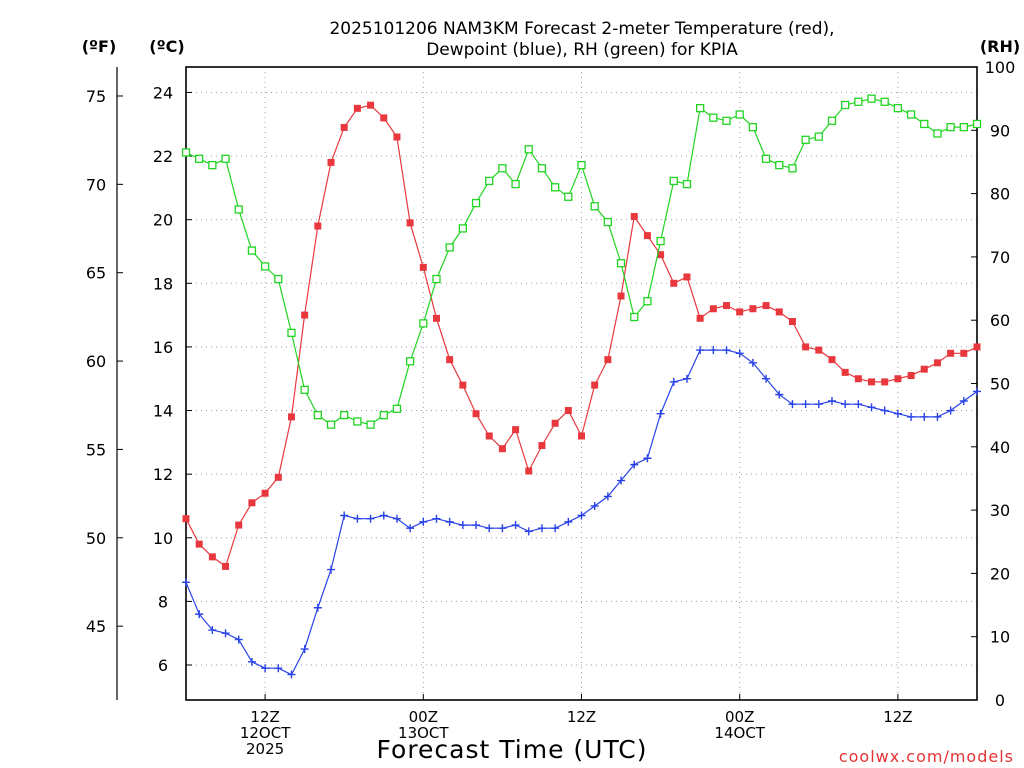 The image size is (1024, 768). What do you see at coordinates (96, 96) in the screenshot?
I see `fahrenheit-tick-label: 75` at bounding box center [96, 96].